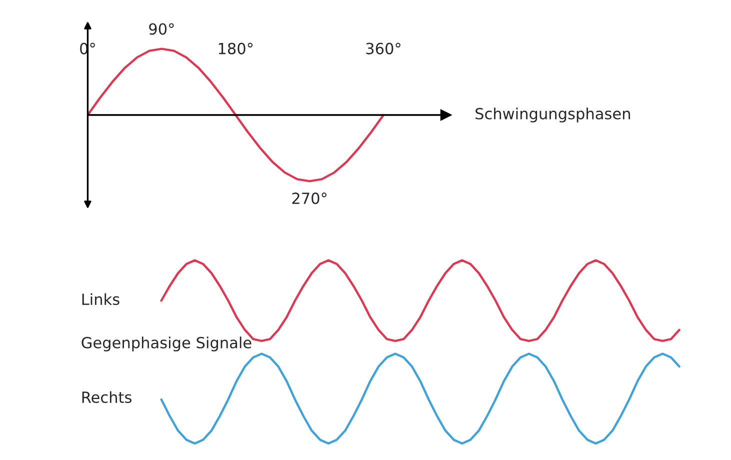 The image size is (731, 460). I want to click on x-tick-label: 360°, so click(383, 48).